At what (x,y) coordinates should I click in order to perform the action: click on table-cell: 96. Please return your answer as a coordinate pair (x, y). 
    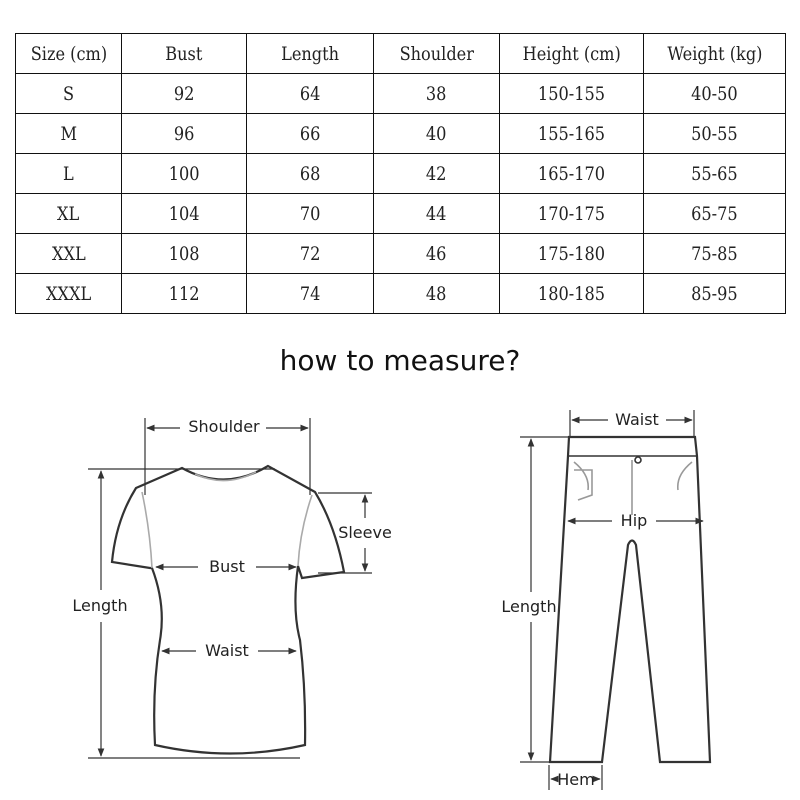
    Looking at the image, I should click on (184, 133).